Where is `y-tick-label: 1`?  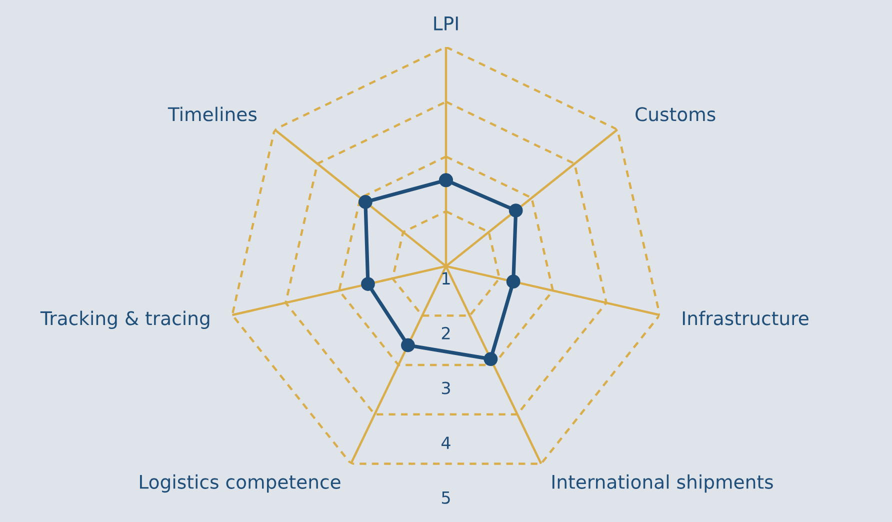 y-tick-label: 1 is located at coordinates (446, 278).